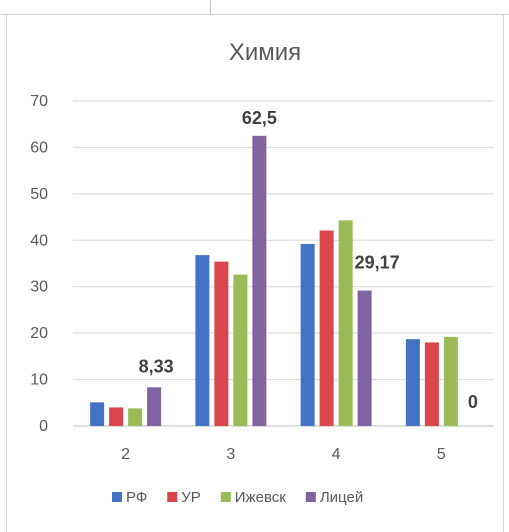 The height and width of the screenshot is (532, 509). What do you see at coordinates (260, 497) in the screenshot?
I see `legend-label: Ижевск` at bounding box center [260, 497].